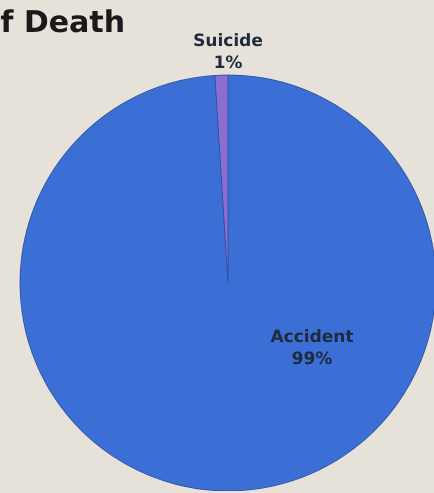 This screenshot has height=493, width=434. I want to click on data-label: 1%, so click(228, 63).